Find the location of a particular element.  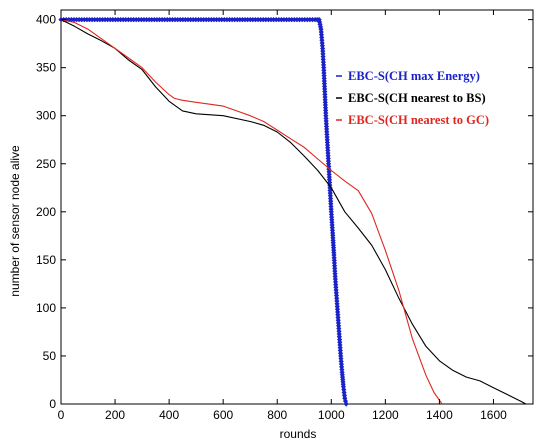

legend-label: EBC-S(CH max Energy) is located at coordinates (414, 76).